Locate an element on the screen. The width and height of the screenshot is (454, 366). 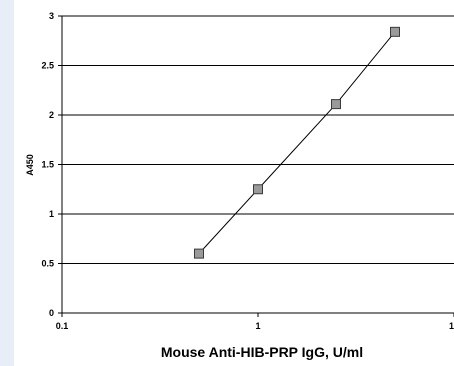
x-axis-label: Mouse Anti-HIB-PRP IgG, U/ml is located at coordinates (262, 352).